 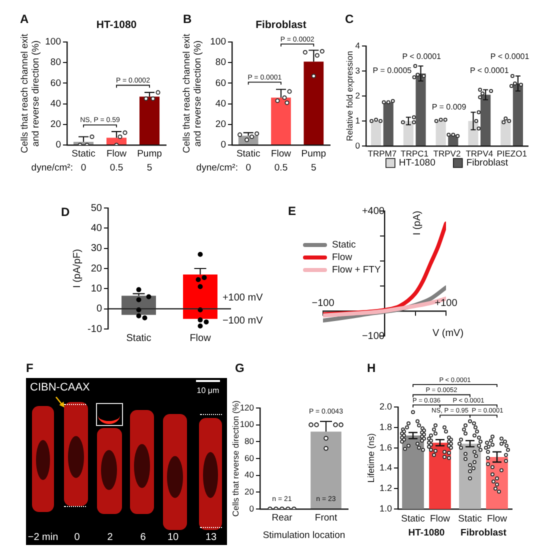 I want to click on legend-label: Flow + FTY, so click(x=357, y=270).